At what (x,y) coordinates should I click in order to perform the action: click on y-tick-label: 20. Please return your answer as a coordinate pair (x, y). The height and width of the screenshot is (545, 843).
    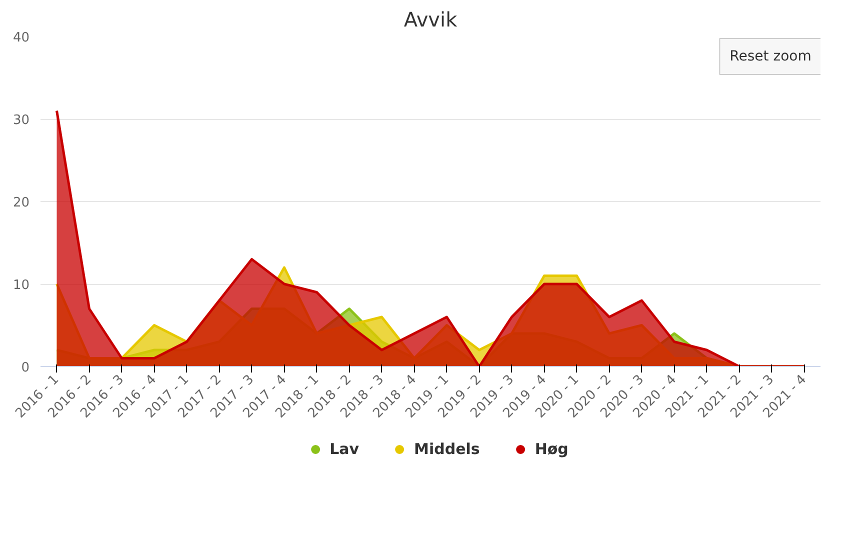
    Looking at the image, I should click on (21, 203).